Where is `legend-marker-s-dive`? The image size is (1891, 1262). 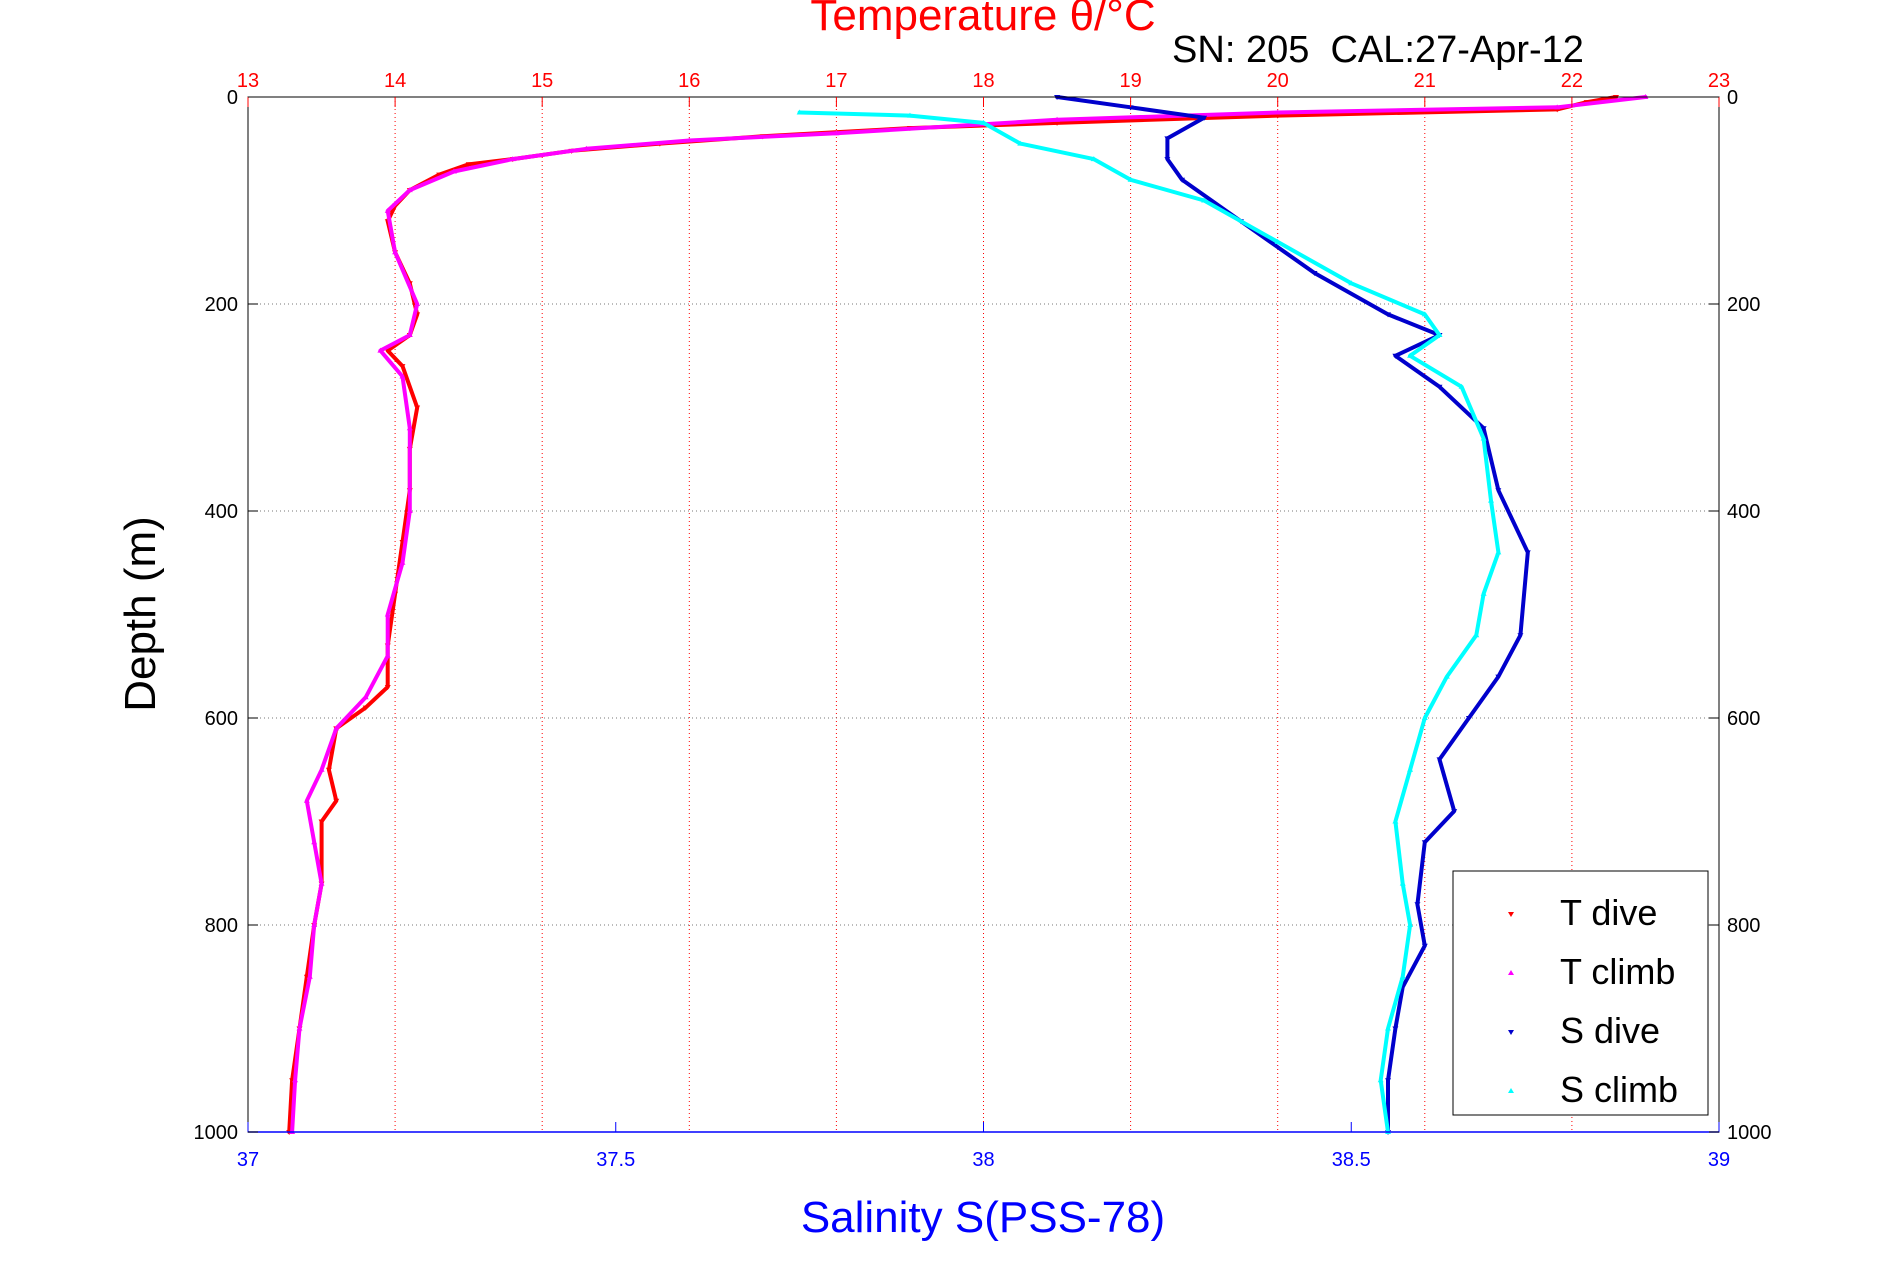 legend-marker-s-dive is located at coordinates (1511, 1032).